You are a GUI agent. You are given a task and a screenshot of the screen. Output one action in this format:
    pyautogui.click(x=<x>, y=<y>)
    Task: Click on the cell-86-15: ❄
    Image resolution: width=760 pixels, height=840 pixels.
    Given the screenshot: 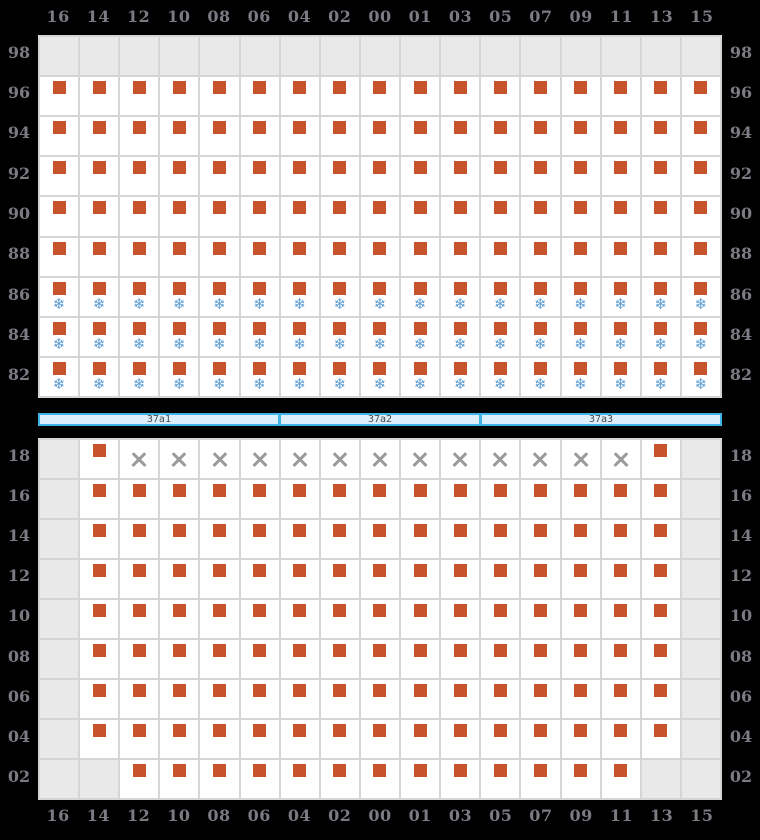 What is the action you would take?
    pyautogui.click(x=700, y=296)
    